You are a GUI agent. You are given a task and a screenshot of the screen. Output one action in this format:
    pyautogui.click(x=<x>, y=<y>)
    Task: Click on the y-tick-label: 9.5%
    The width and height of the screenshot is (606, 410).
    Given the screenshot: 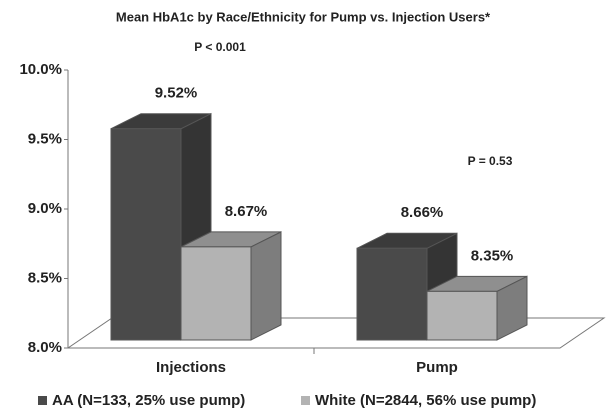 What is the action you would take?
    pyautogui.click(x=45, y=138)
    